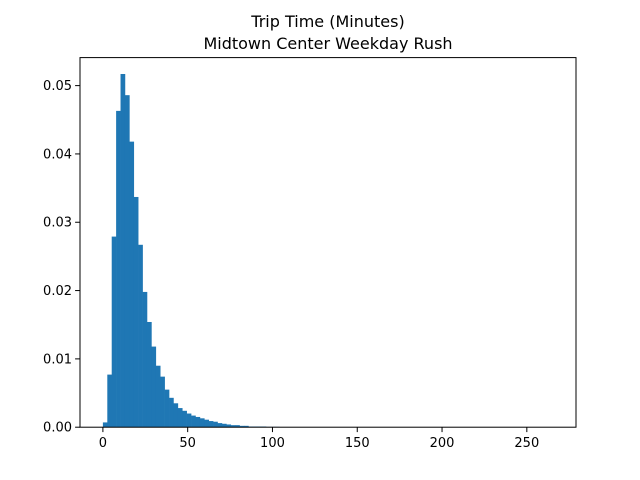  What do you see at coordinates (272, 443) in the screenshot?
I see `x-tick-label: 100` at bounding box center [272, 443].